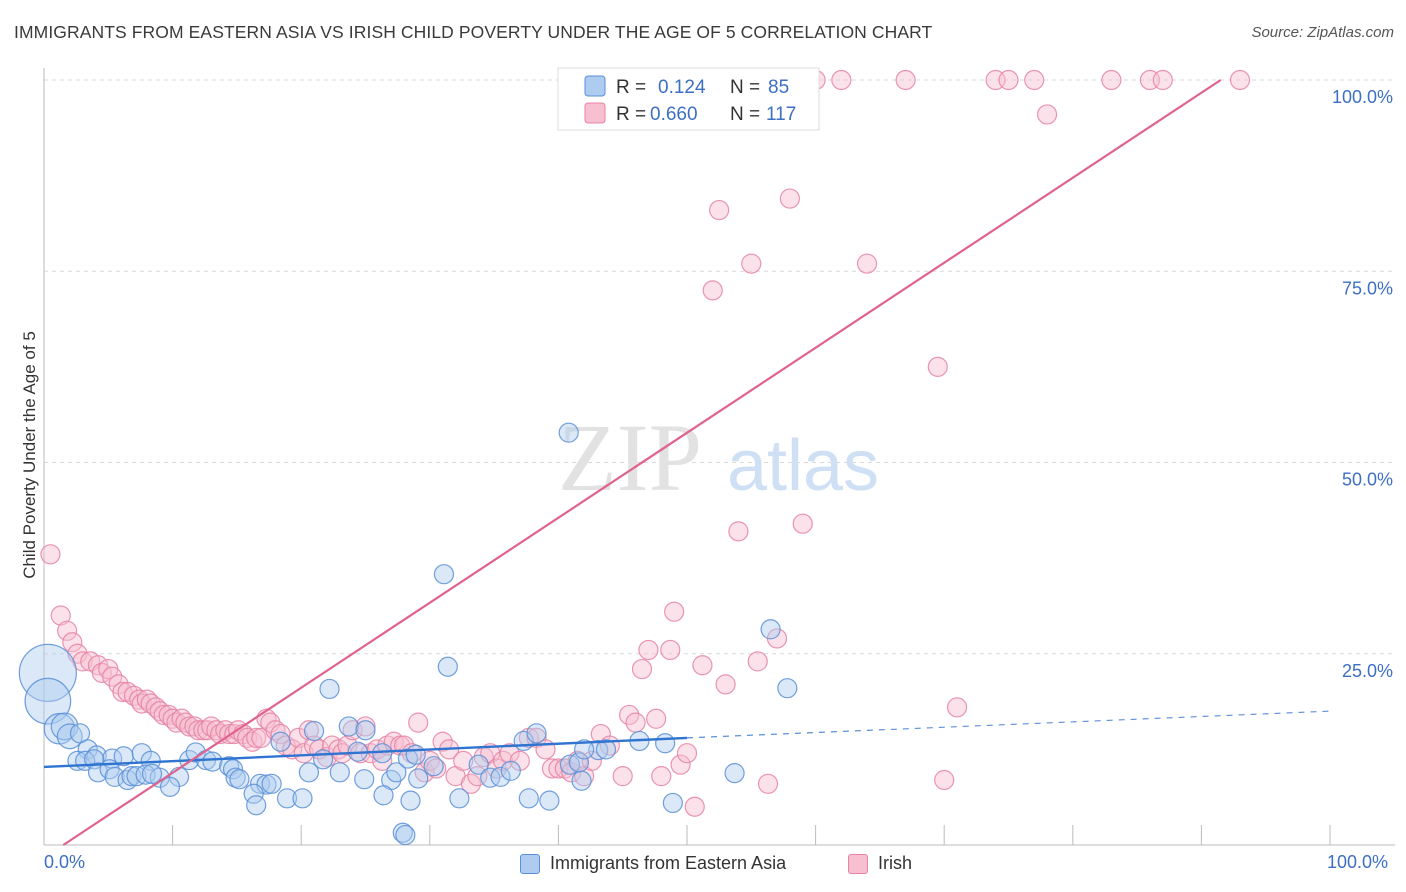 This screenshot has width=1406, height=892. What do you see at coordinates (1322, 32) in the screenshot?
I see `source-label: Source: ZipAtlas.com` at bounding box center [1322, 32].